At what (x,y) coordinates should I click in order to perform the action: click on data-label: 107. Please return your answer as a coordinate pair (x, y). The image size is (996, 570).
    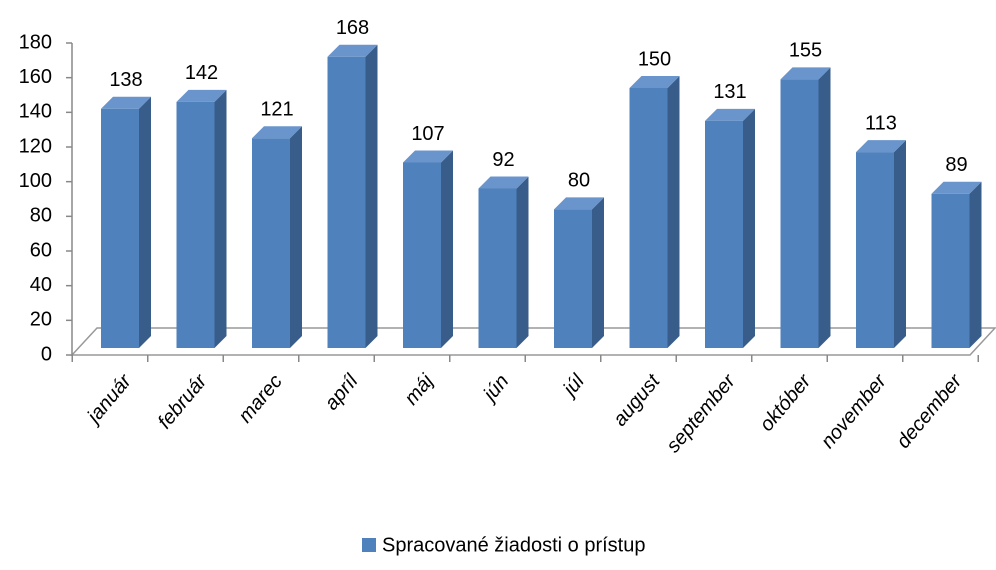
    Looking at the image, I should click on (427, 134).